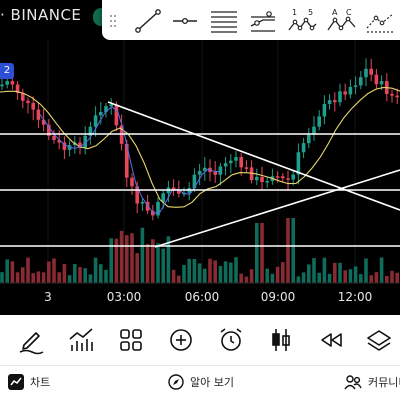 This screenshot has height=401, width=400. Describe the element at coordinates (202, 297) in the screenshot. I see `x-axis-label: 06:00` at that location.